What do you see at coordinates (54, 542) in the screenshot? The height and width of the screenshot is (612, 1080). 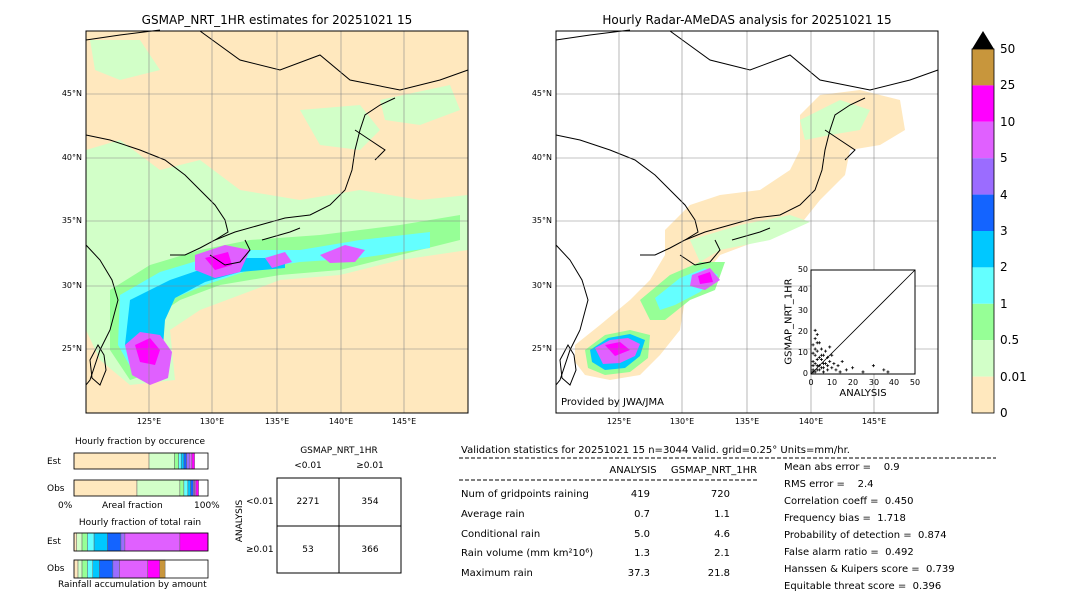 I see `total-rain-est-label: Est` at bounding box center [54, 542].